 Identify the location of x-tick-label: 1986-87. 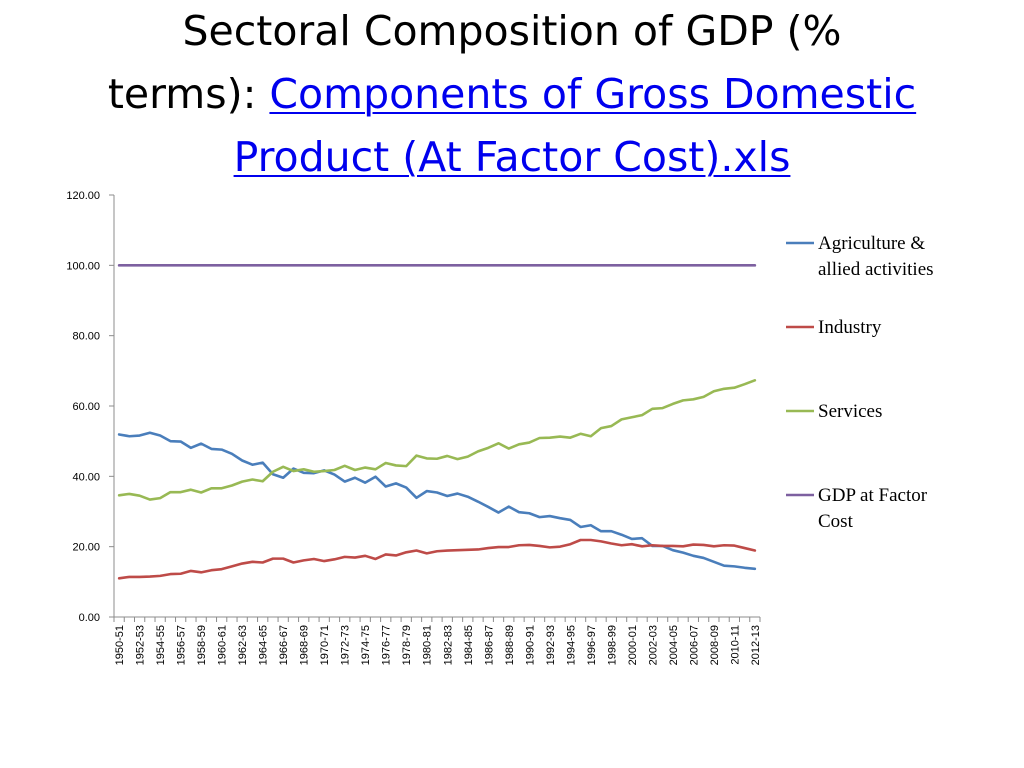
(489, 645).